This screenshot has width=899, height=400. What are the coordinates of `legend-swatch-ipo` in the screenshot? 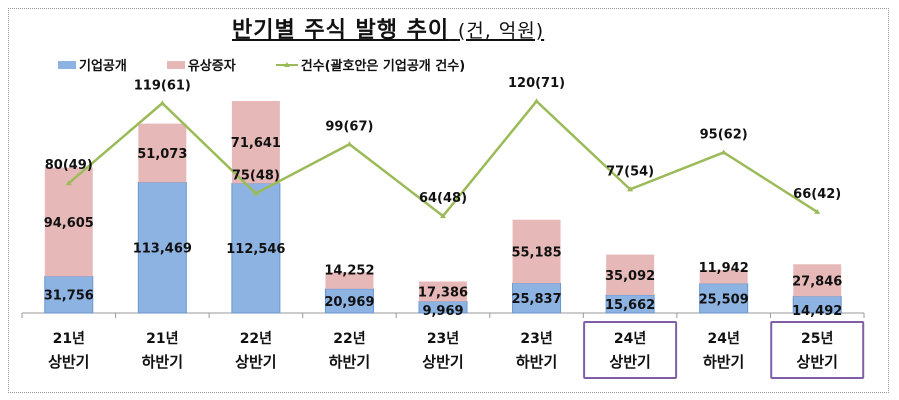 It's located at (67, 64).